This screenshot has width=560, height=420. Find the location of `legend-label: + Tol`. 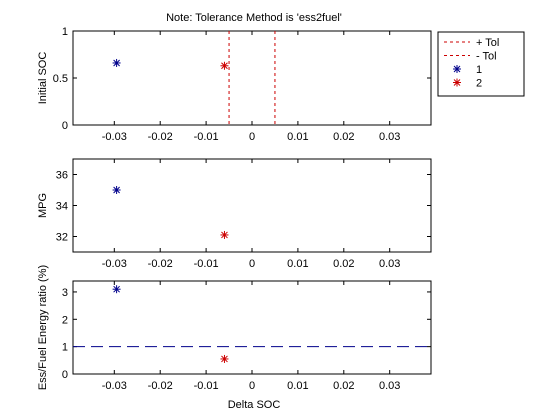

legend-label: + Tol is located at coordinates (487, 43).